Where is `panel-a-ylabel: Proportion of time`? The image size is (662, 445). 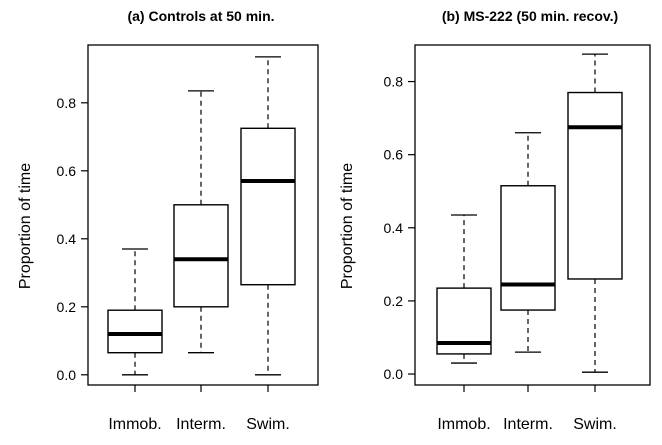 panel-a-ylabel: Proportion of time is located at coordinates (25, 226).